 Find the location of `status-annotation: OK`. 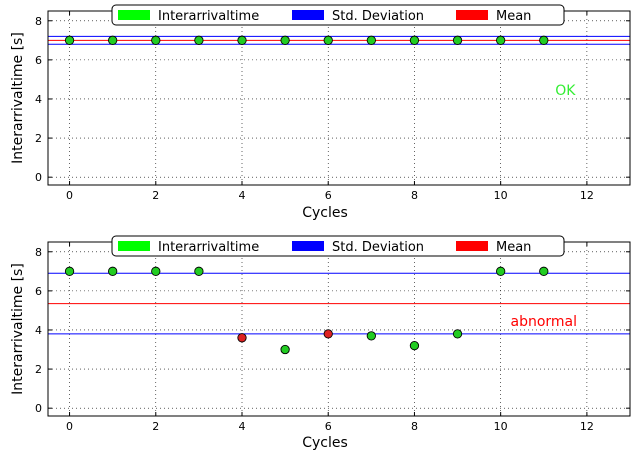

status-annotation: OK is located at coordinates (565, 91).